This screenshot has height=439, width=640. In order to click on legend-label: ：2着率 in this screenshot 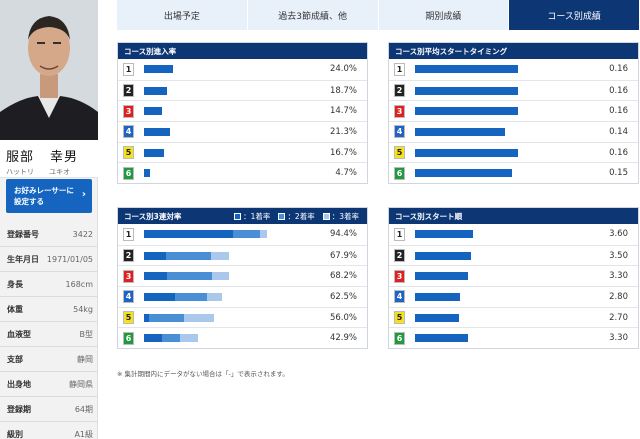, I will do `click(301, 216)`.